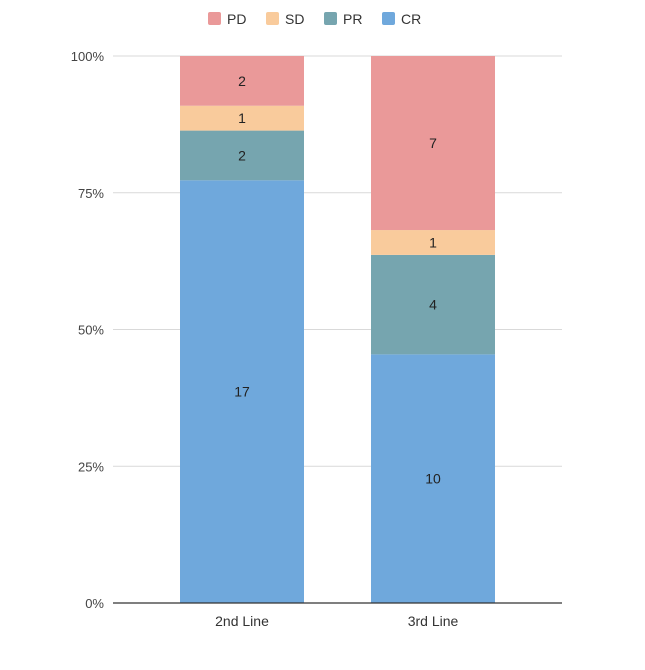 The height and width of the screenshot is (670, 645). I want to click on y-tick-label-50: 50%, so click(91, 330).